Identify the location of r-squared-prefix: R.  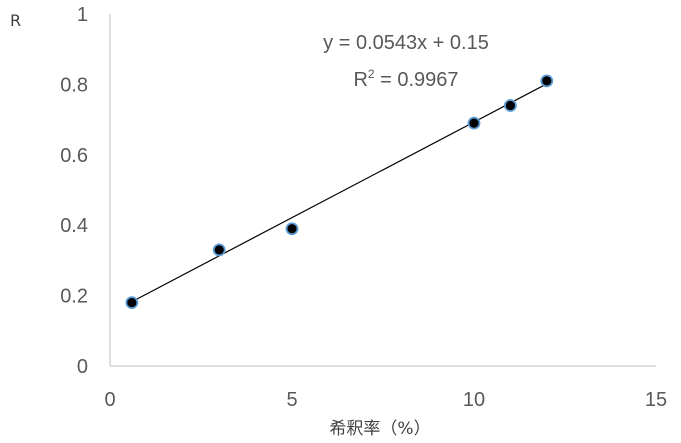
(360, 80).